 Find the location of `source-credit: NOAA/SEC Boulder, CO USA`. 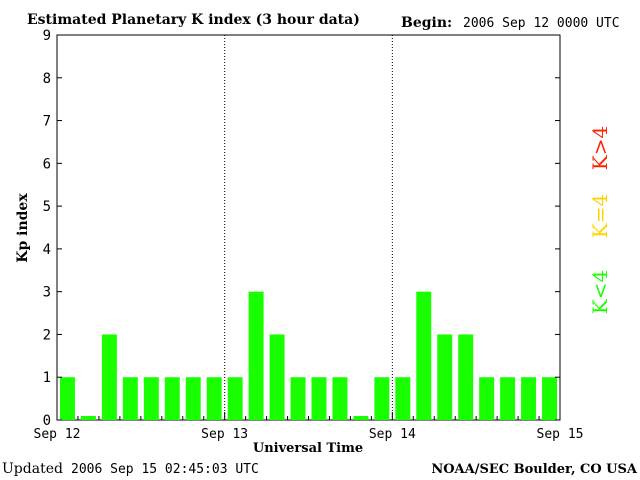

source-credit: NOAA/SEC Boulder, CO USA is located at coordinates (534, 469).